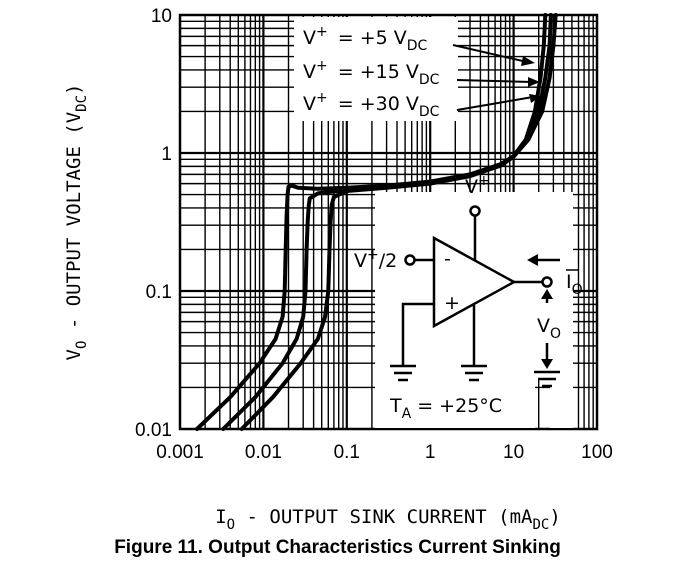 The image size is (675, 569). What do you see at coordinates (532, 260) in the screenshot?
I see `current-arrow-icon` at bounding box center [532, 260].